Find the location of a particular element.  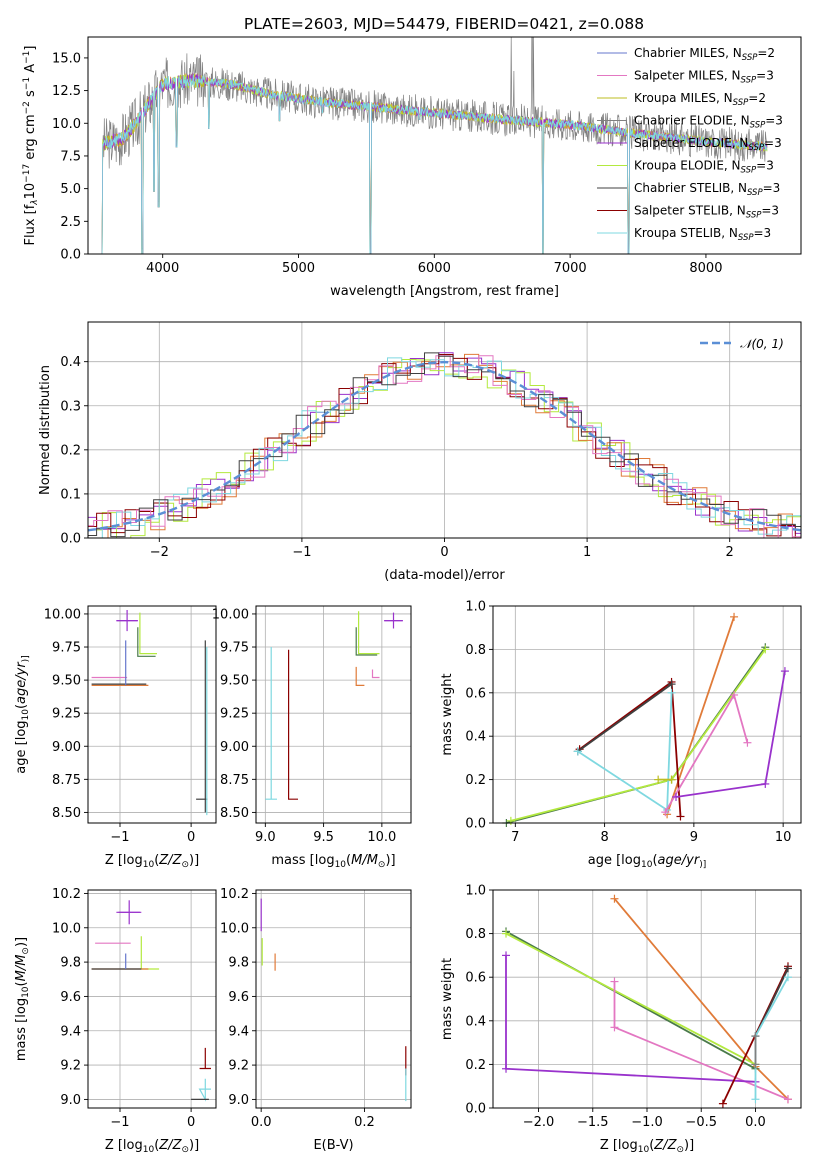

age-mass-xtick-label: 9.5 is located at coordinates (323, 837).